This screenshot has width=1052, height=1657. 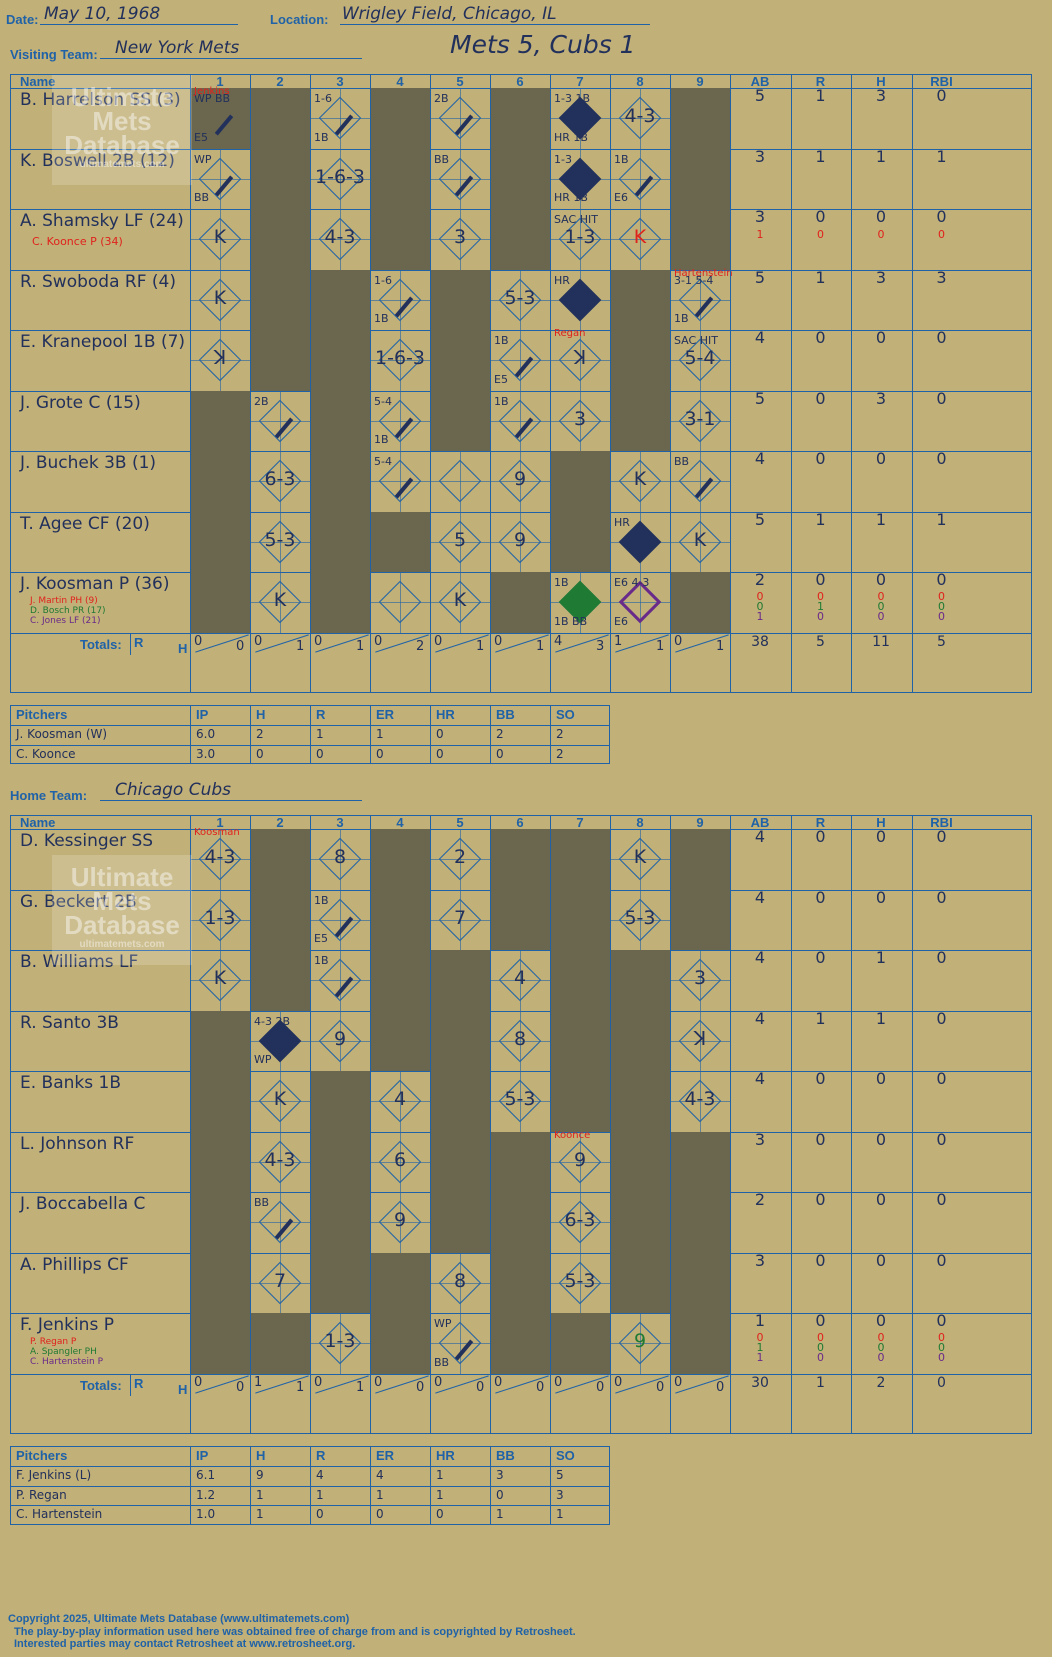 I want to click on v-col-ab: AB, so click(x=760, y=81).